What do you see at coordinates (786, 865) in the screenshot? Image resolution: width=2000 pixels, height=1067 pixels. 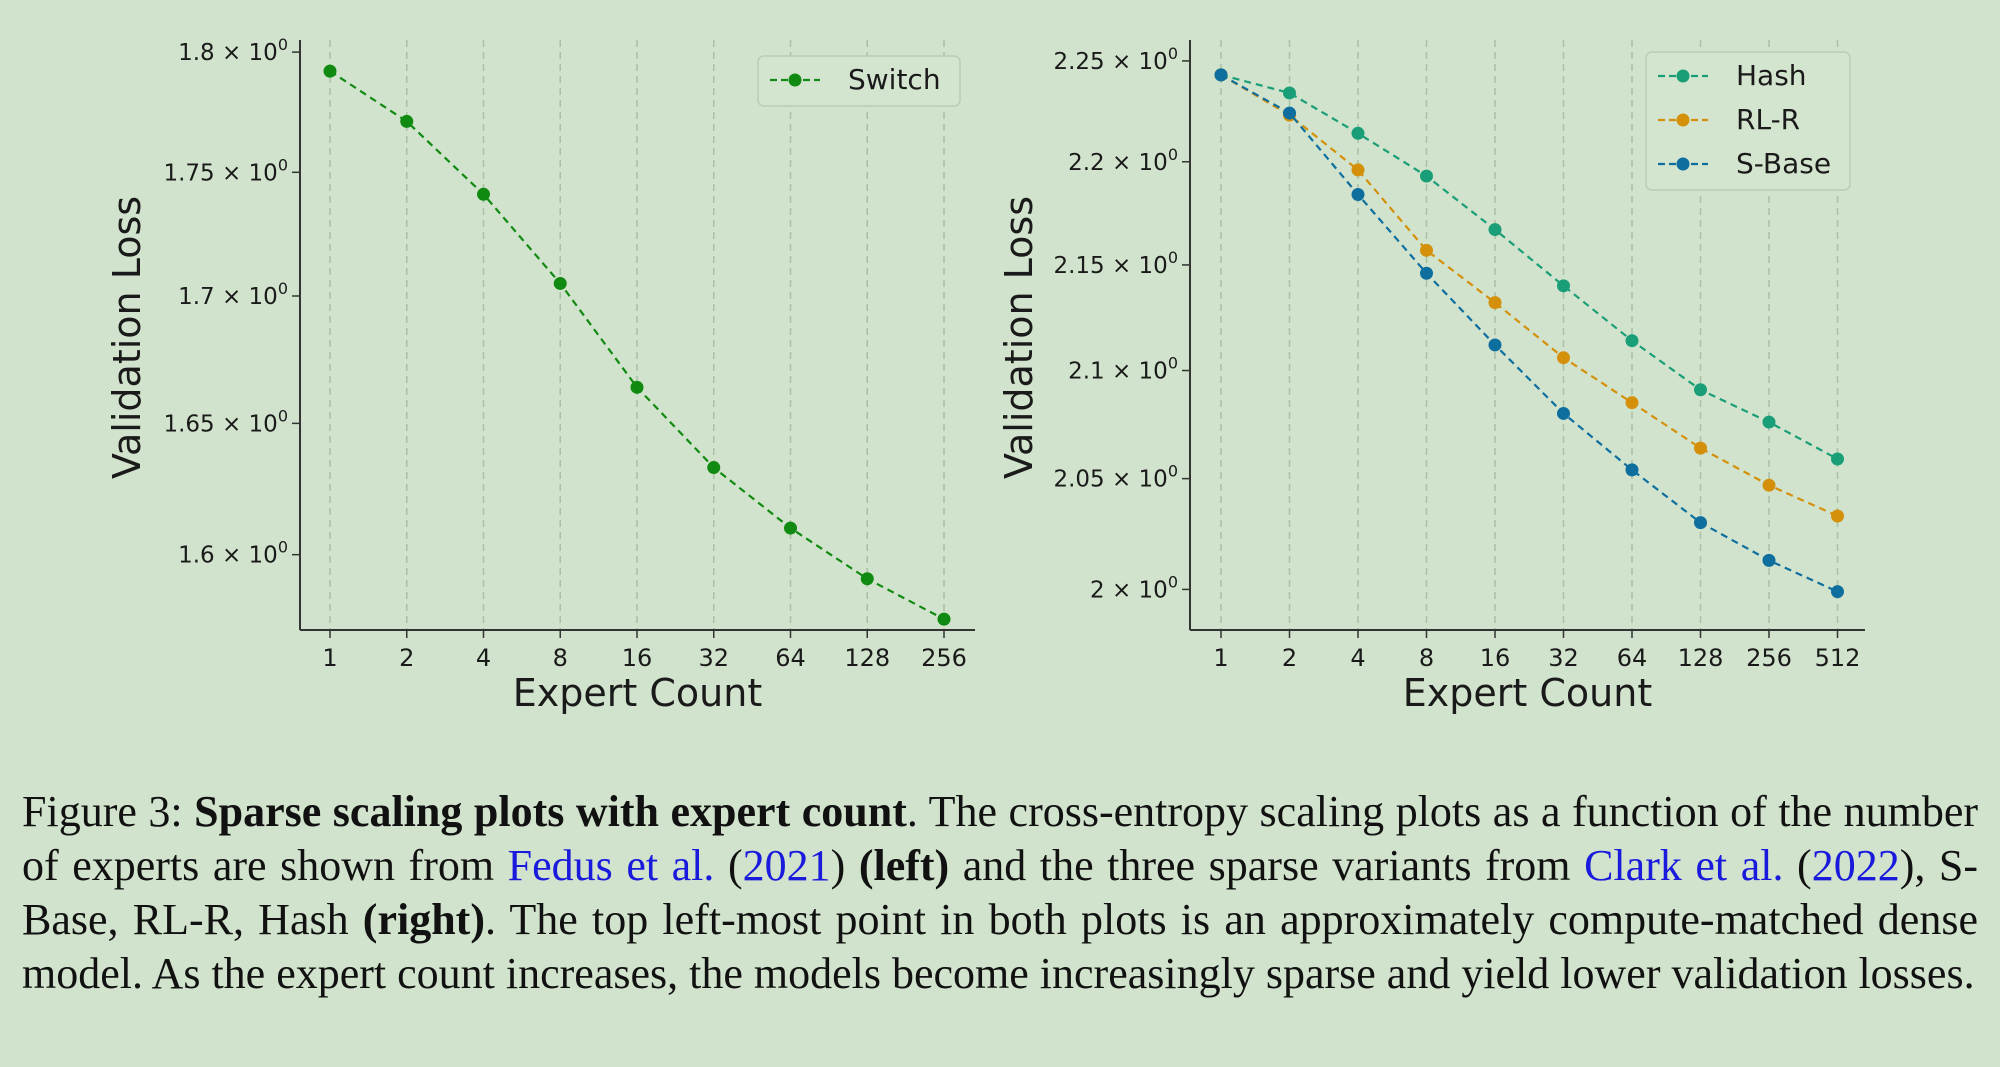 I see `citation-fedus-year: 2021` at bounding box center [786, 865].